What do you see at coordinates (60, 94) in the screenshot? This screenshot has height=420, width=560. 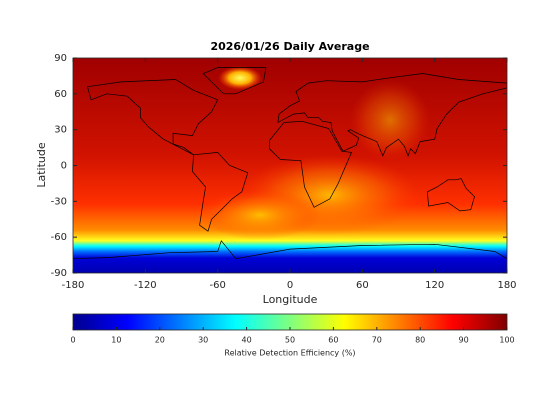 I see `y-tick-label: 60` at bounding box center [60, 94].